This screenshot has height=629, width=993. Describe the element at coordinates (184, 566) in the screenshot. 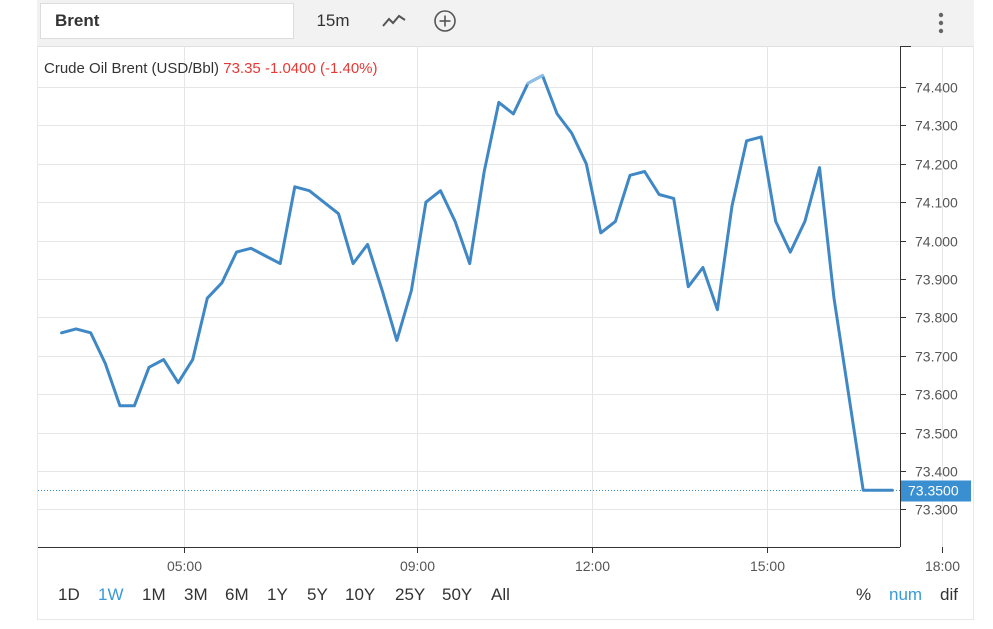

I see `x-tick-label: 05:00` at that location.